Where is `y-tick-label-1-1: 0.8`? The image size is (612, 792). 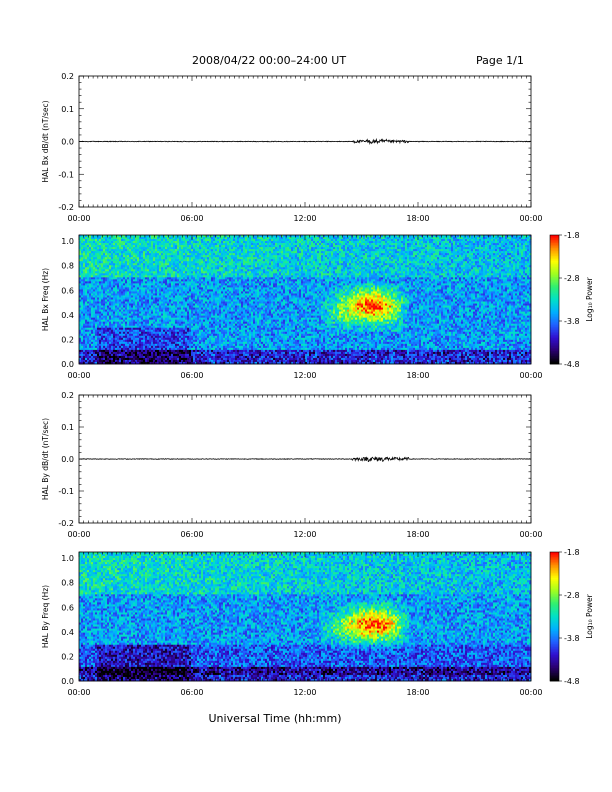 y-tick-label-1-1: 0.8 is located at coordinates (67, 266).